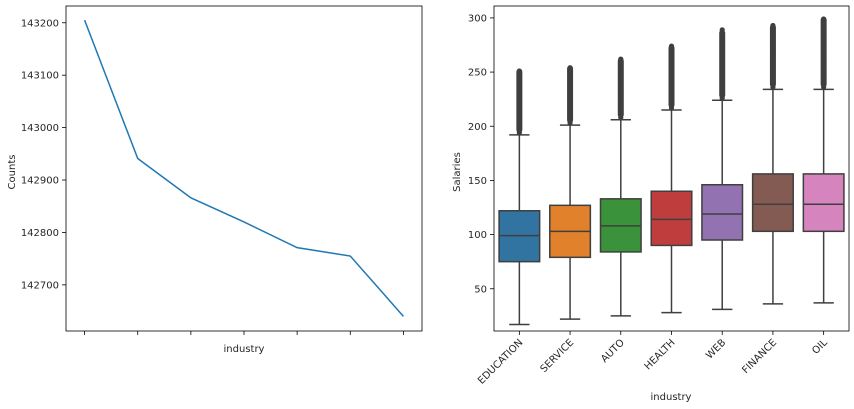  What do you see at coordinates (519, 197) in the screenshot?
I see `box-education` at bounding box center [519, 197].